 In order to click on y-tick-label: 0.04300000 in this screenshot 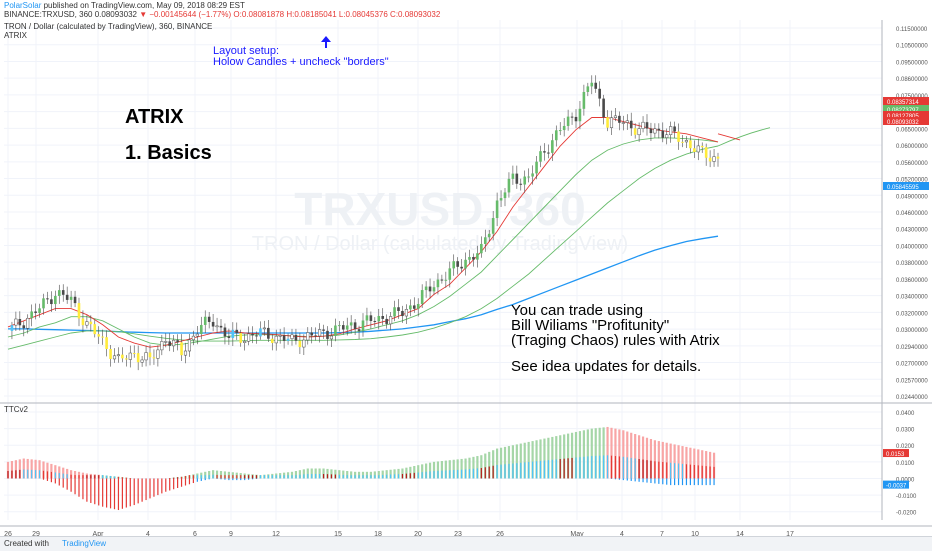, I will do `click(912, 231)`.